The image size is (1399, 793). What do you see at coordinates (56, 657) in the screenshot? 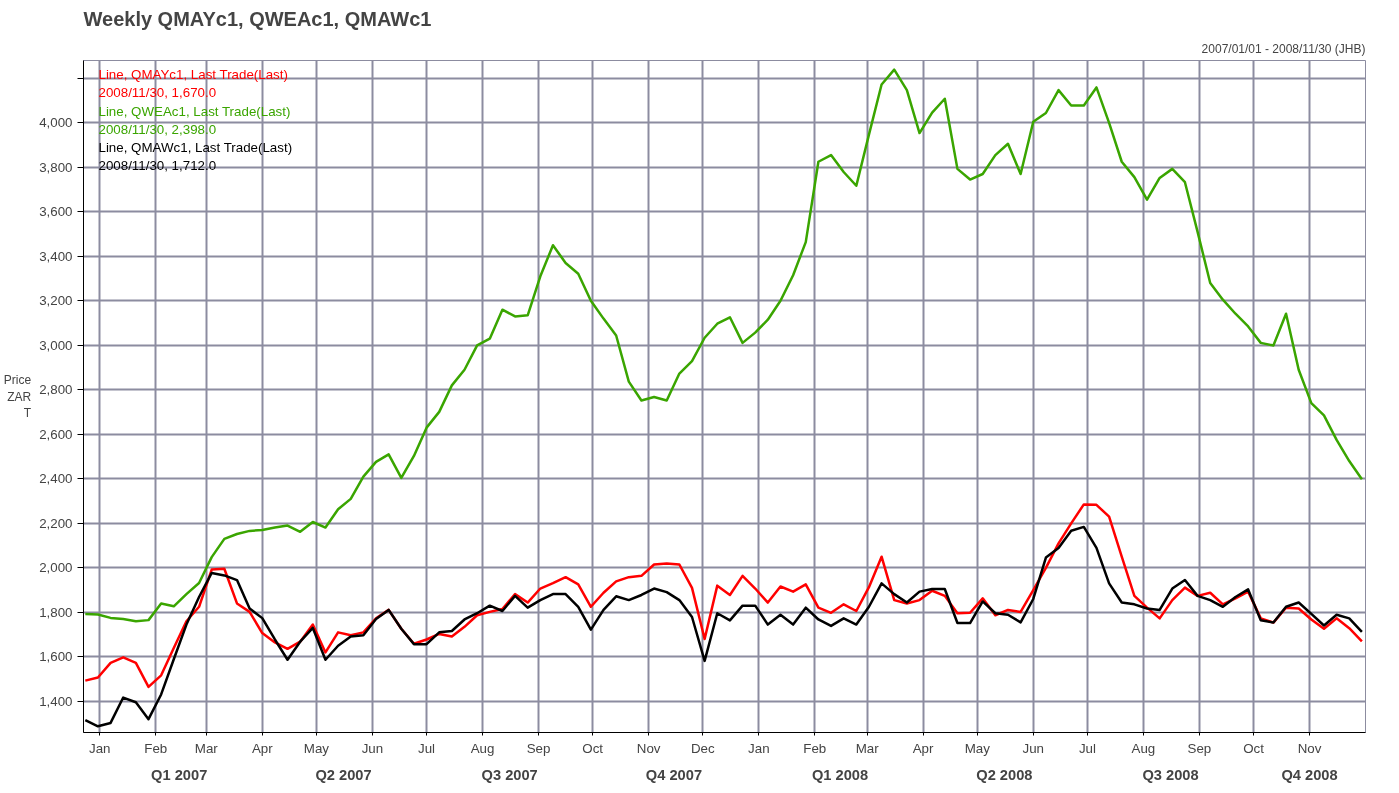
I see `y-tick-label: 1,600` at bounding box center [56, 657].